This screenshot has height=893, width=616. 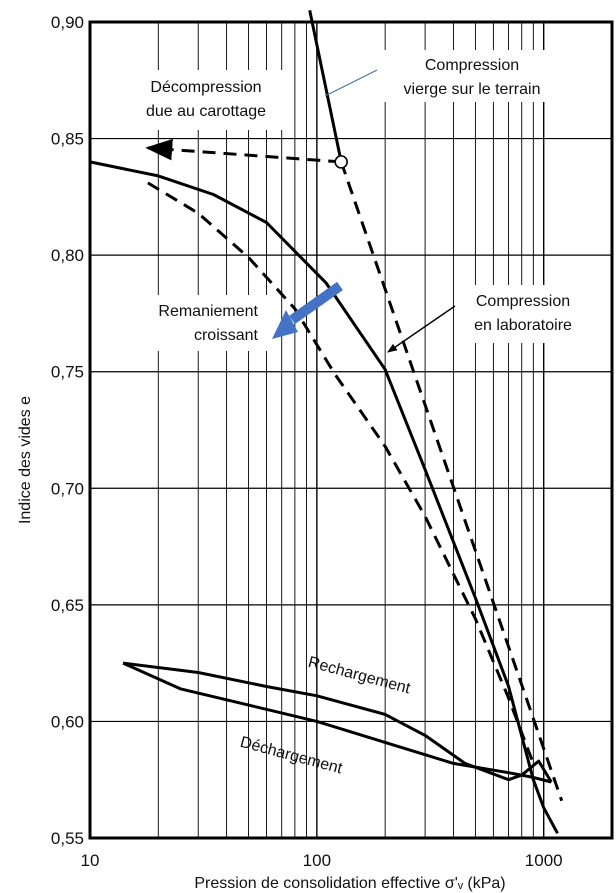 I want to click on y-tick-label: 0,60, so click(x=67, y=721).